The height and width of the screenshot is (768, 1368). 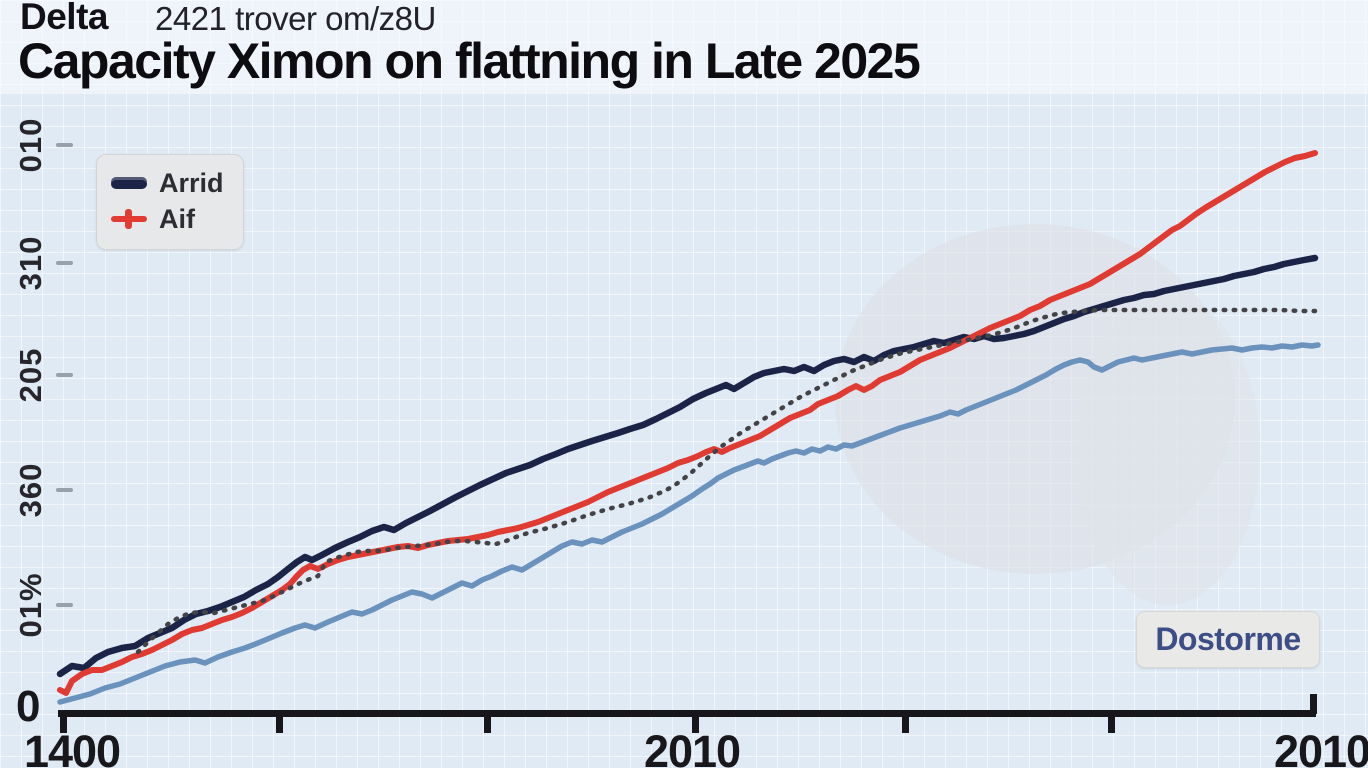 I want to click on legend-item-arrid: Arrid, so click(x=177, y=183).